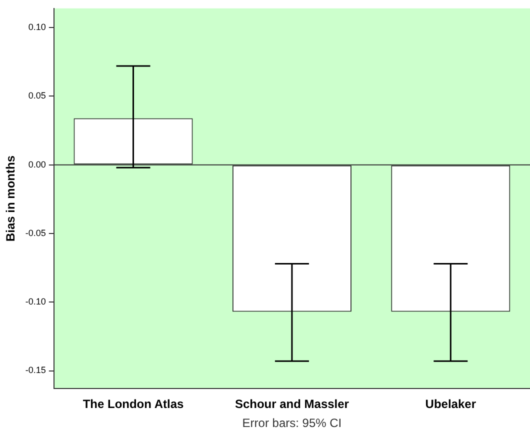 The image size is (530, 433). Describe the element at coordinates (292, 423) in the screenshot. I see `text: Error bars: 95% CI` at that location.